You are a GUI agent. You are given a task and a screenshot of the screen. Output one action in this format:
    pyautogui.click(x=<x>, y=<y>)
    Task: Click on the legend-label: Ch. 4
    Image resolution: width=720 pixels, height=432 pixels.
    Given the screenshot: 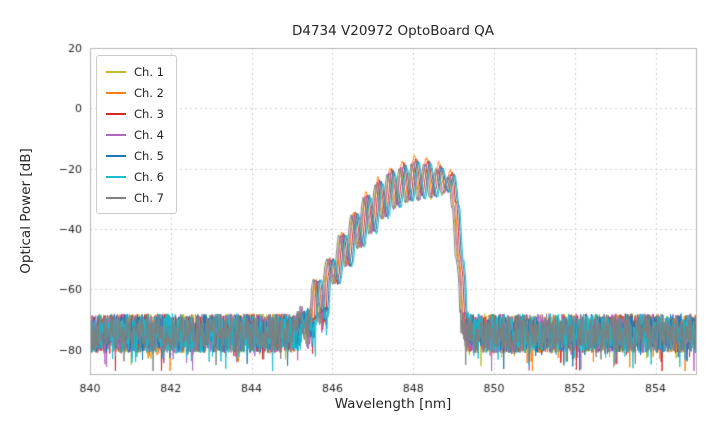 What is the action you would take?
    pyautogui.click(x=149, y=134)
    